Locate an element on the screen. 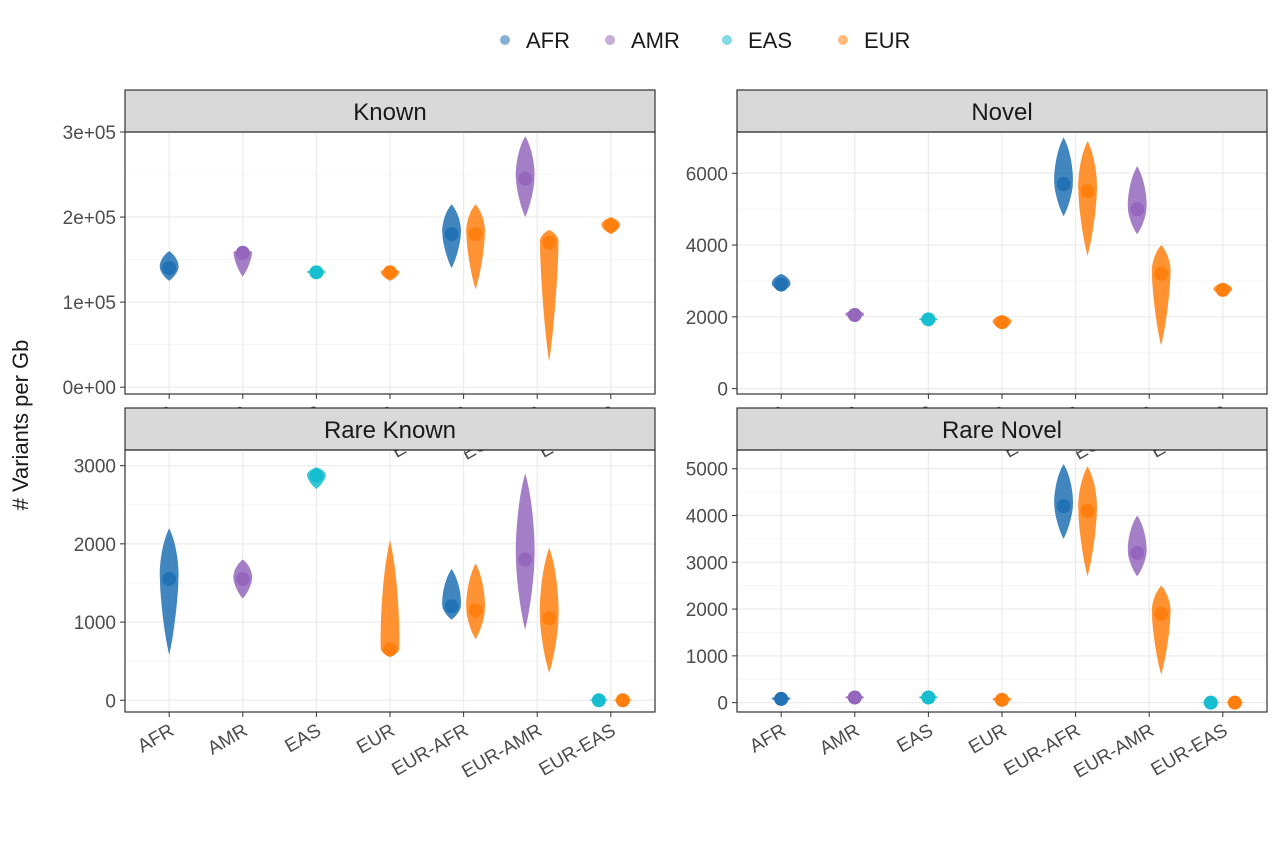 This screenshot has width=1280, height=854. legend-key-afr is located at coordinates (505, 40).